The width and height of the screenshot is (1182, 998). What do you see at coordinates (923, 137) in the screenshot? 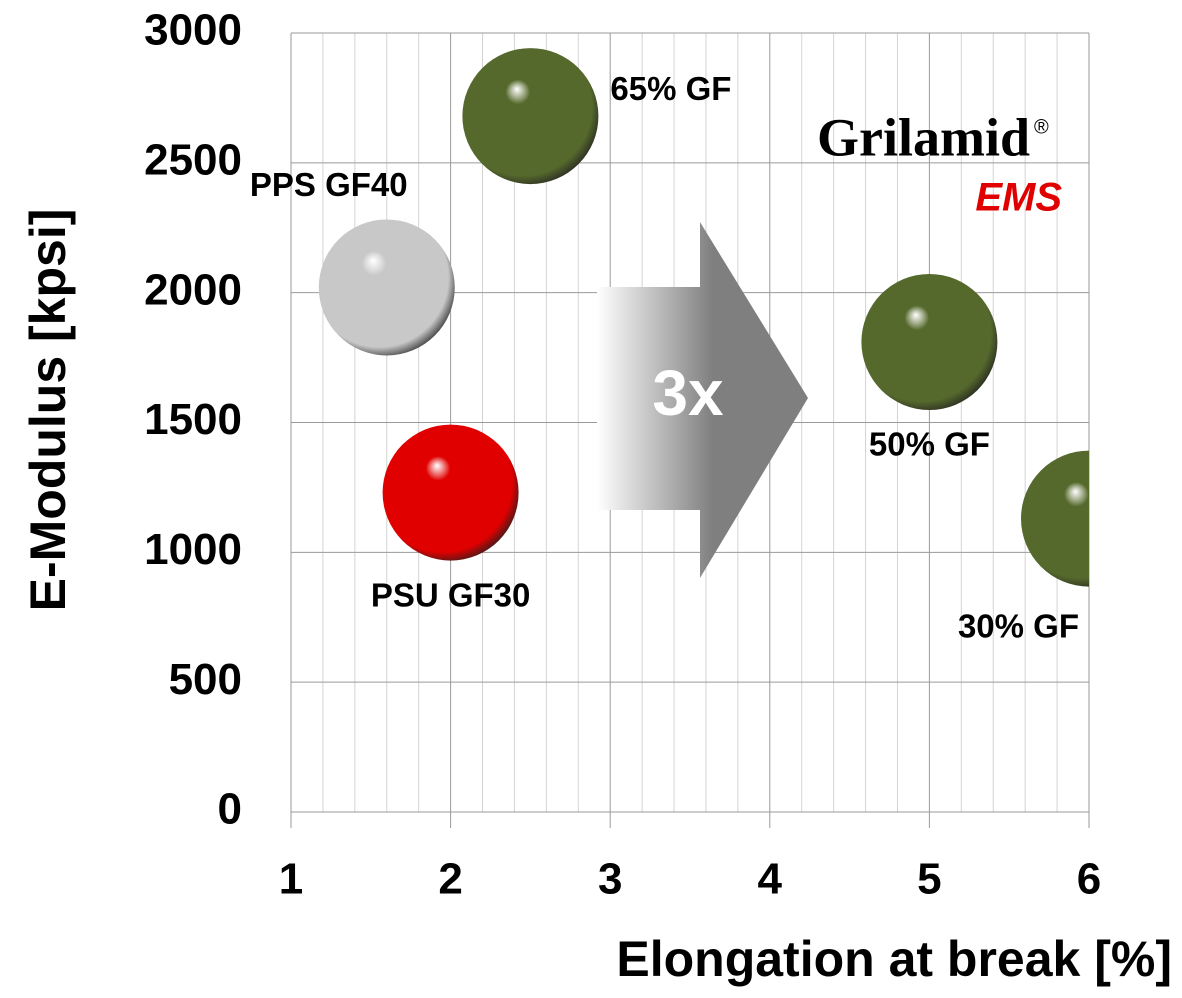
I see `logo-name: Grilamid` at bounding box center [923, 137].